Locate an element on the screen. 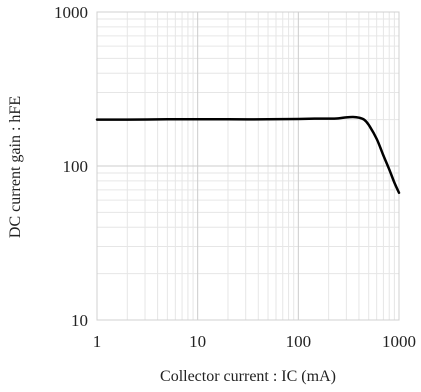  y-tick-label: 100 is located at coordinates (76, 166).